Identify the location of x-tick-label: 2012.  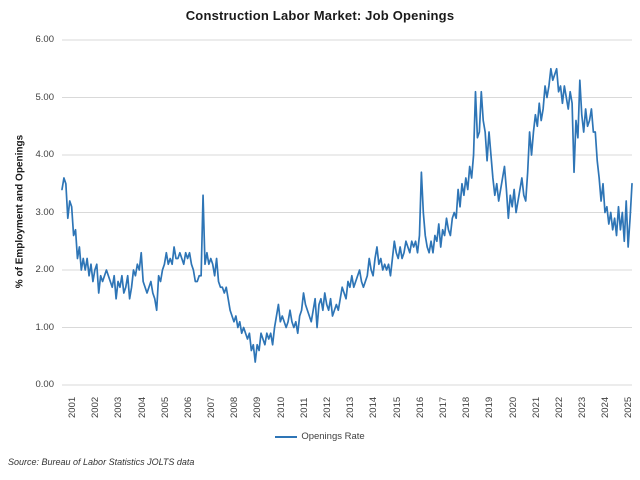
(328, 407).